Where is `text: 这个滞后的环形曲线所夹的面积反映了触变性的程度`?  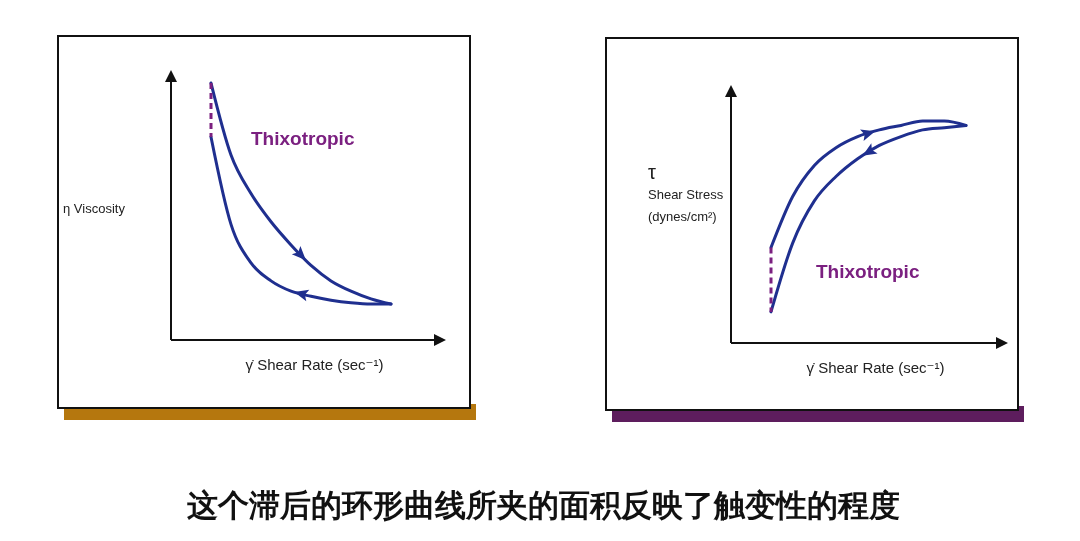 text: 这个滞后的环形曲线所夹的面积反映了触变性的程度 is located at coordinates (543, 505).